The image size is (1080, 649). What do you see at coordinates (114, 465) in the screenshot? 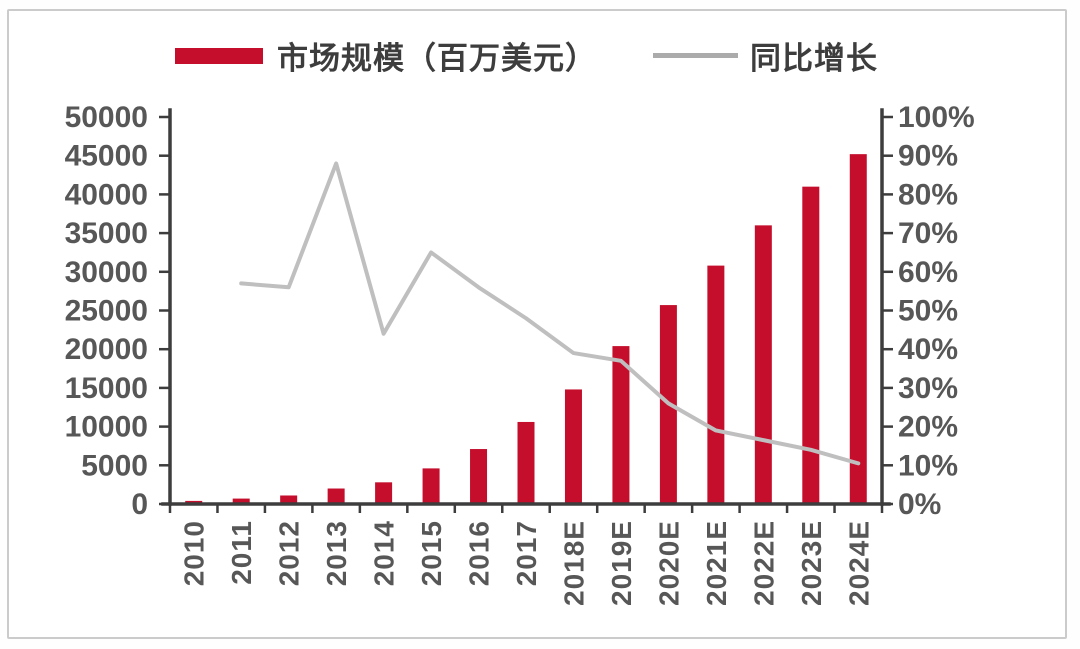
I see `svg-text: 5000` at bounding box center [114, 465].